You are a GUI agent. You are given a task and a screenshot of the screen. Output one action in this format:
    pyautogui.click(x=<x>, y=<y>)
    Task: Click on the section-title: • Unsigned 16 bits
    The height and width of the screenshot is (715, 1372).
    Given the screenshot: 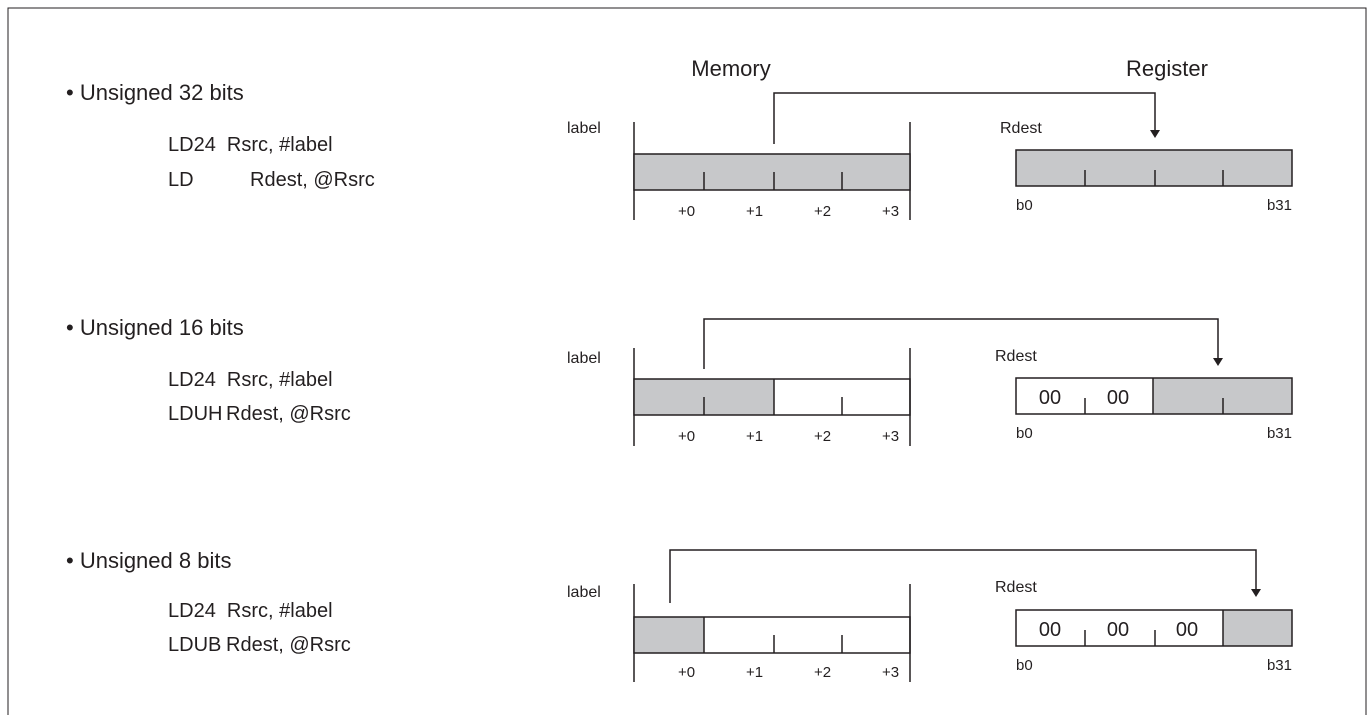 What is the action you would take?
    pyautogui.click(x=155, y=327)
    